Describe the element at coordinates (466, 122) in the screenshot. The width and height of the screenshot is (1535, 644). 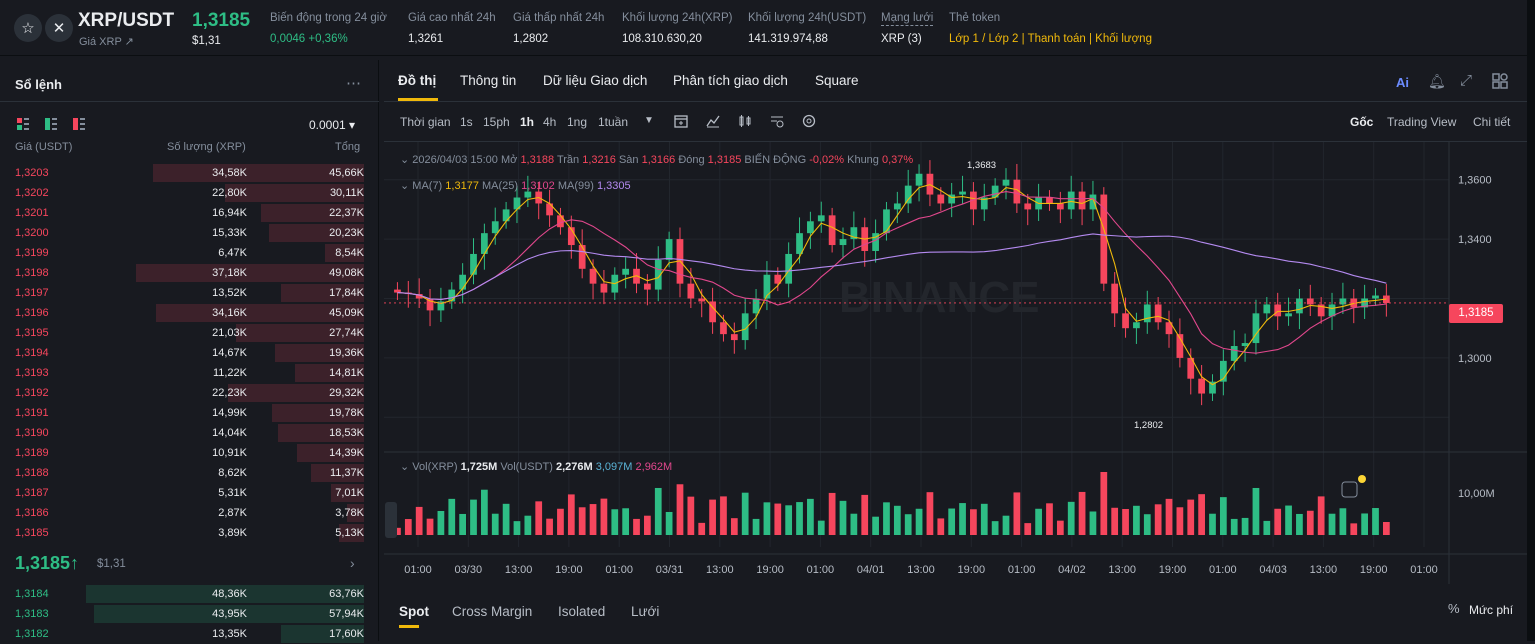
I see `interval-1s: 1s` at that location.